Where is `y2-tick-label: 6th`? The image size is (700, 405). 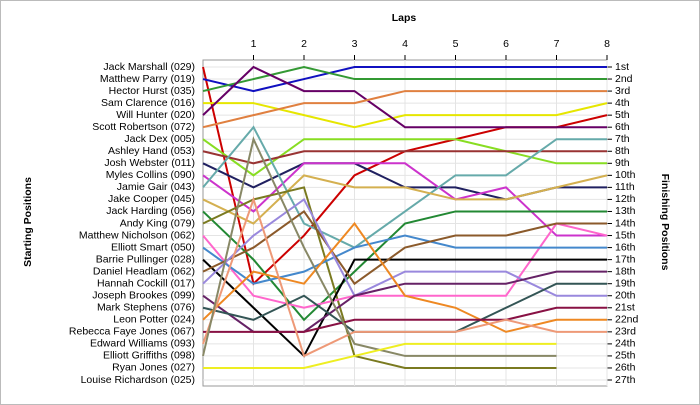 y2-tick-label: 6th is located at coordinates (622, 127).